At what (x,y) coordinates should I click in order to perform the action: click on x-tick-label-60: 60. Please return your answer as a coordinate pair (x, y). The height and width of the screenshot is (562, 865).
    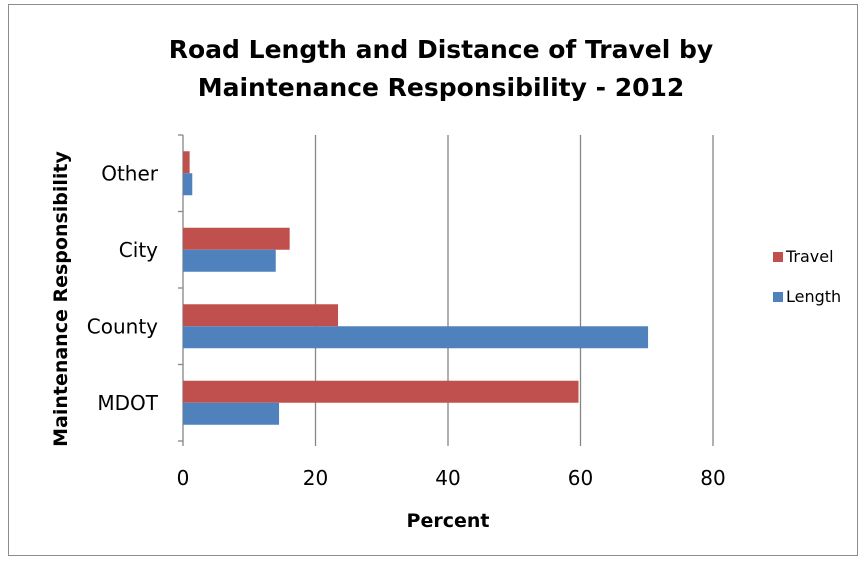
    Looking at the image, I should click on (580, 478).